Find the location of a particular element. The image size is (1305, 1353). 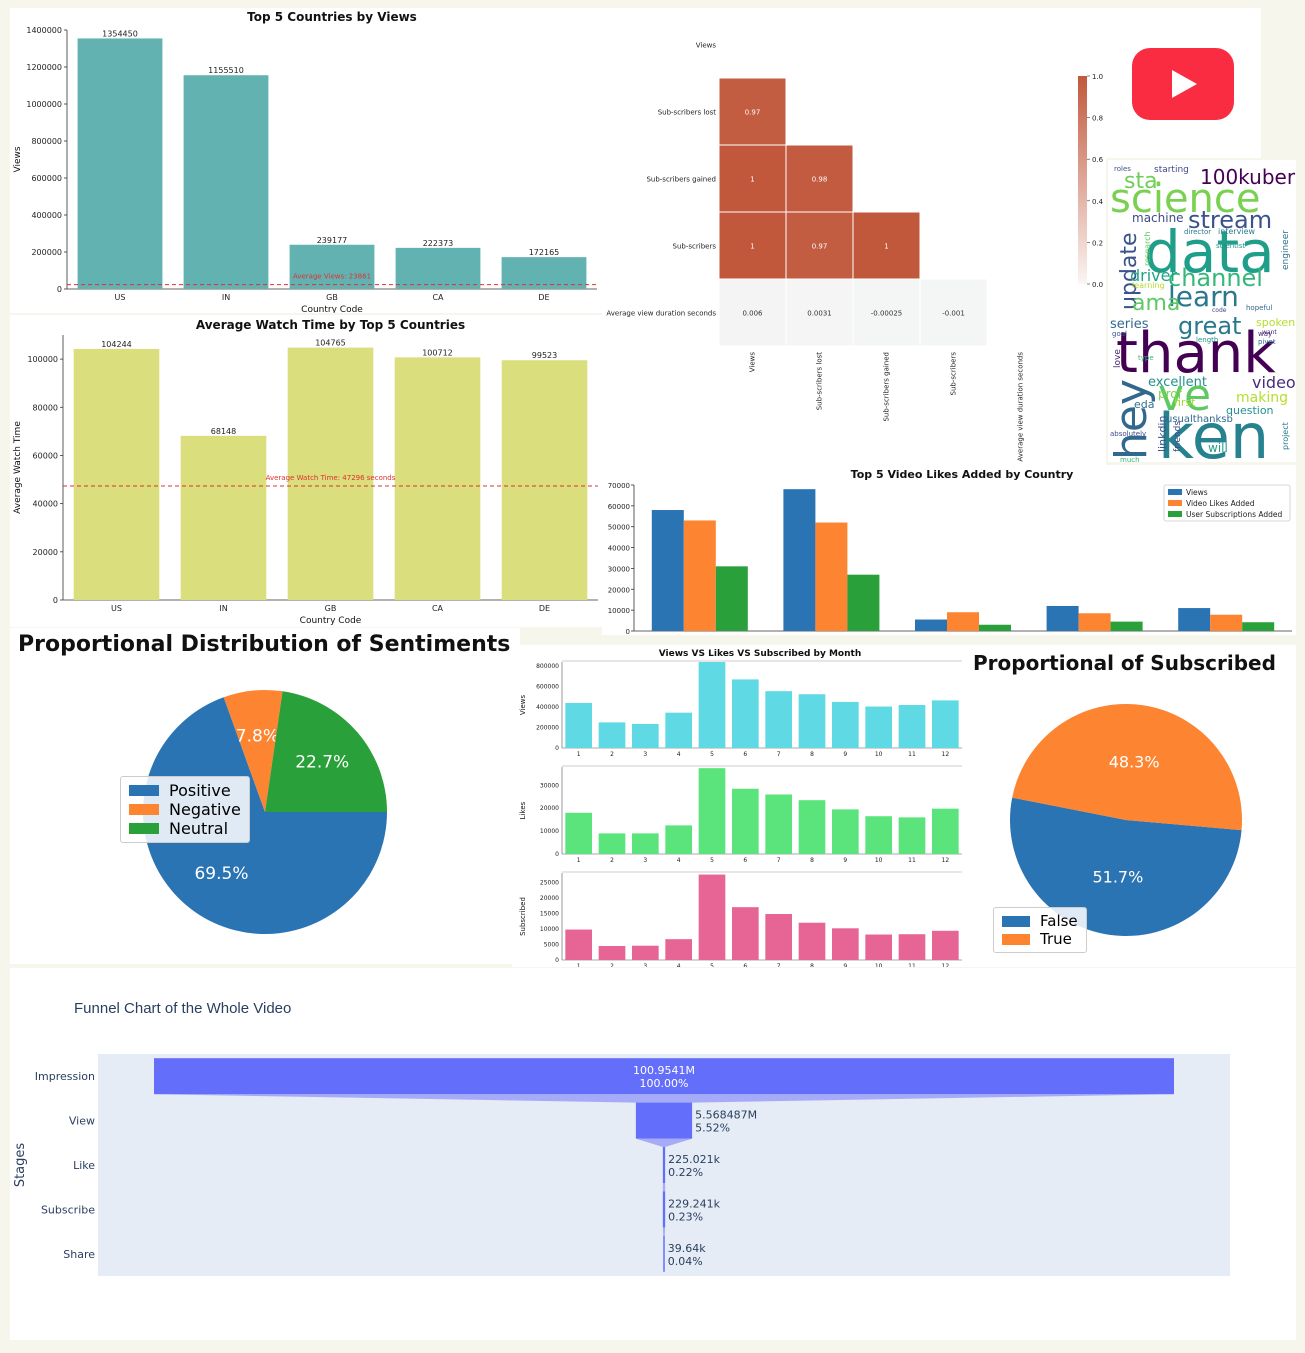

word-prof: prof is located at coordinates (1170, 394).